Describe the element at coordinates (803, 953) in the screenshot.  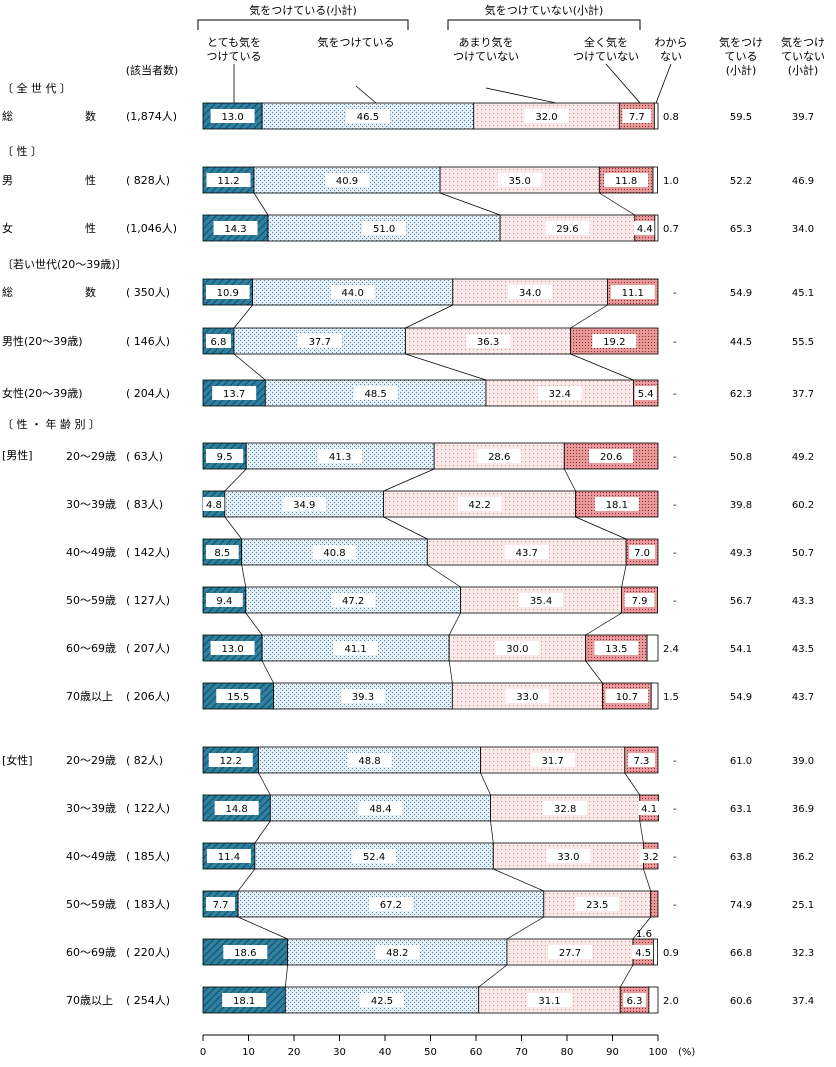
I see `subtotal-not-value: 32.3` at that location.